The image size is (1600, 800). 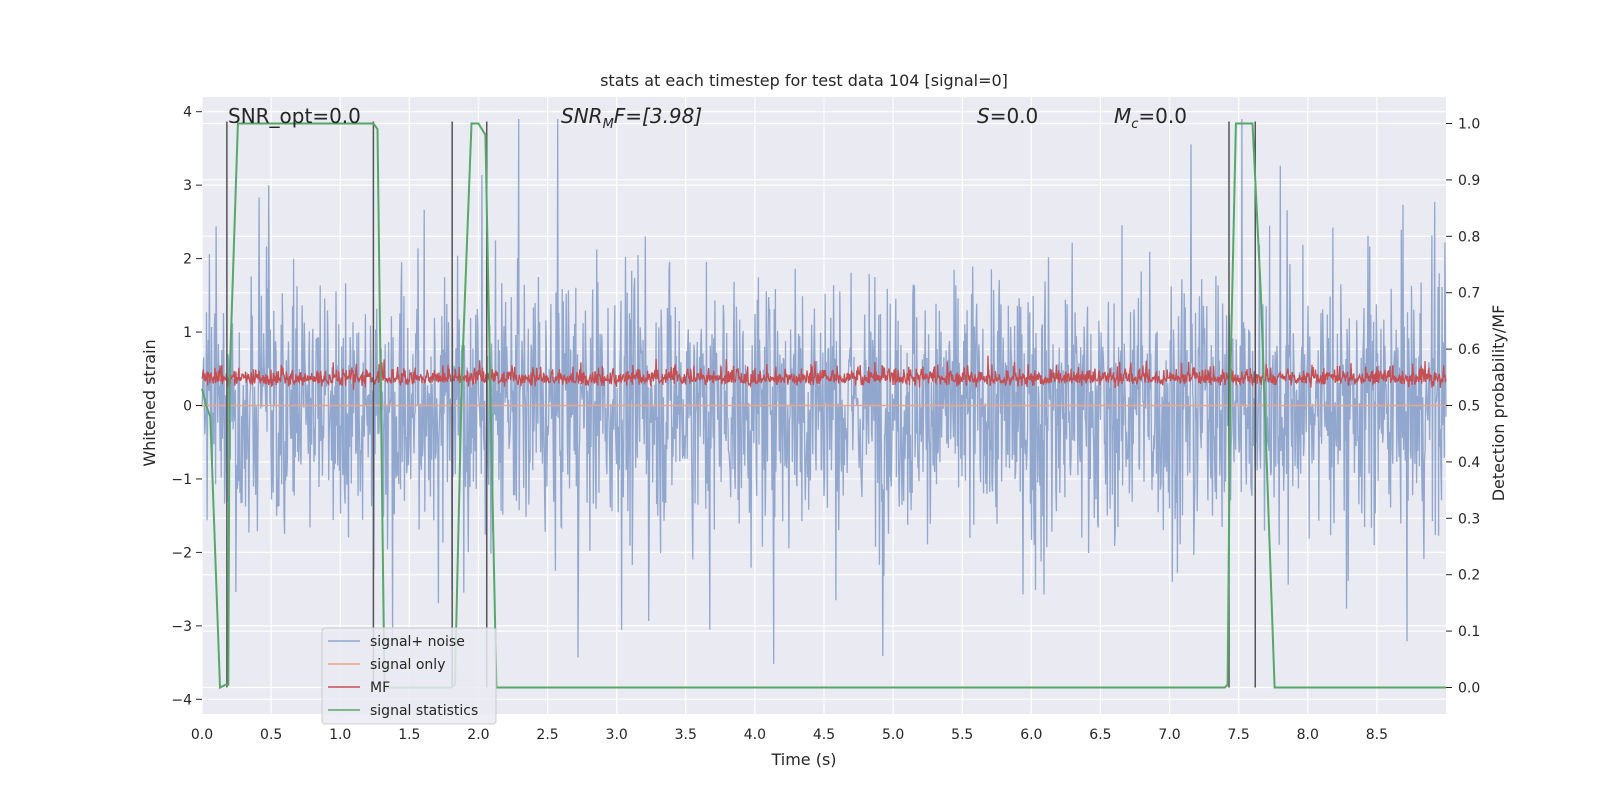 What do you see at coordinates (187, 333) in the screenshot?
I see `y-tick-label: 1` at bounding box center [187, 333].